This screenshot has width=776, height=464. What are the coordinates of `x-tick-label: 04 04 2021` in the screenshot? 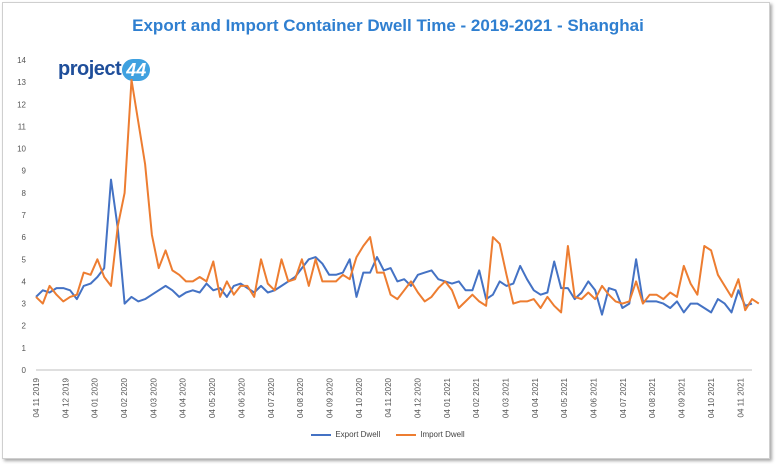 It's located at (535, 397).